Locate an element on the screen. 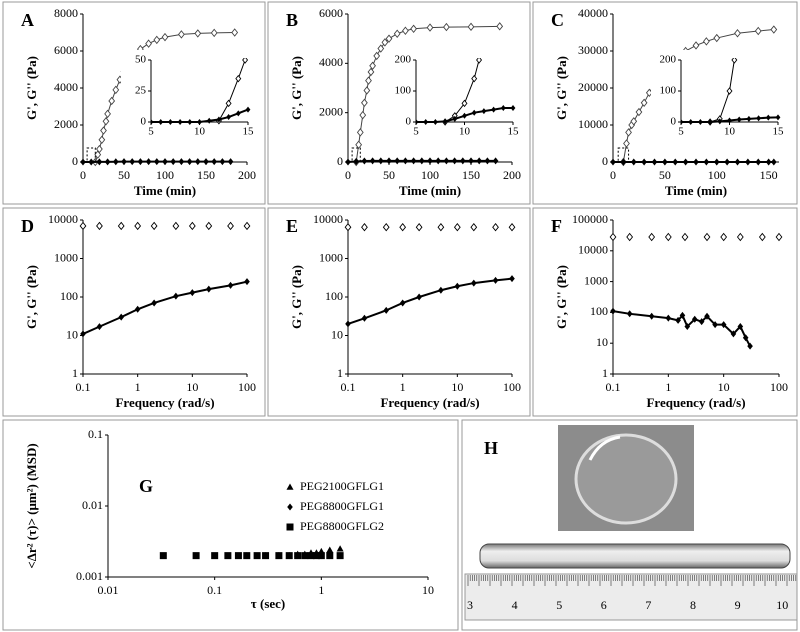 This screenshot has width=800, height=632. y-tick-label: 0.1 is located at coordinates (95, 434).